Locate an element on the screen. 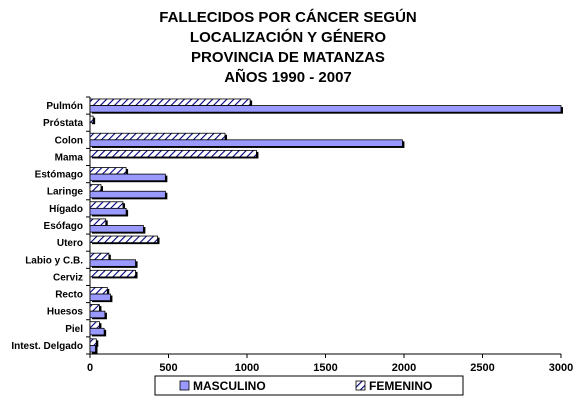  category-label: Mama is located at coordinates (69, 157).